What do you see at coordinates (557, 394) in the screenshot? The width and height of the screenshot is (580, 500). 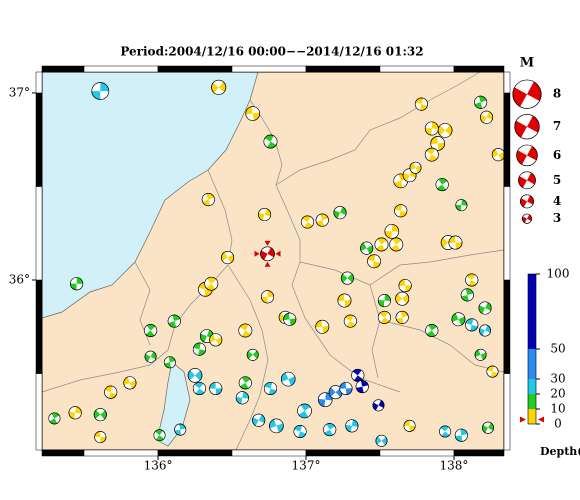 I see `colorbar-tick-label: 20` at bounding box center [557, 394].